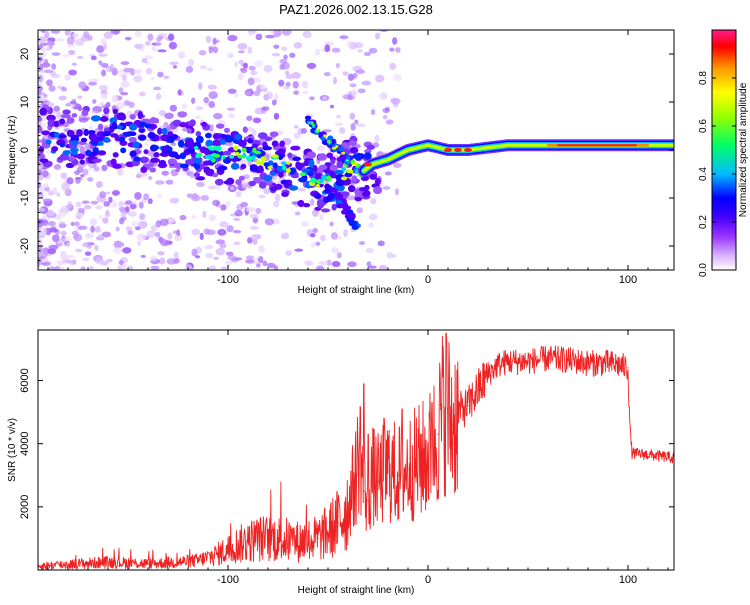 The image size is (750, 605). Describe the element at coordinates (355, 227) in the screenshot. I see `falling-branch-blob` at that location.